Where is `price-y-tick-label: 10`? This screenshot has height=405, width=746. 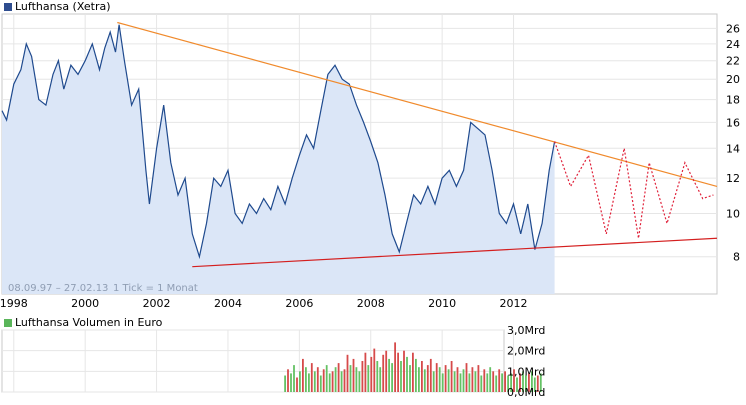
price-y-tick-label: 10 is located at coordinates (733, 213).